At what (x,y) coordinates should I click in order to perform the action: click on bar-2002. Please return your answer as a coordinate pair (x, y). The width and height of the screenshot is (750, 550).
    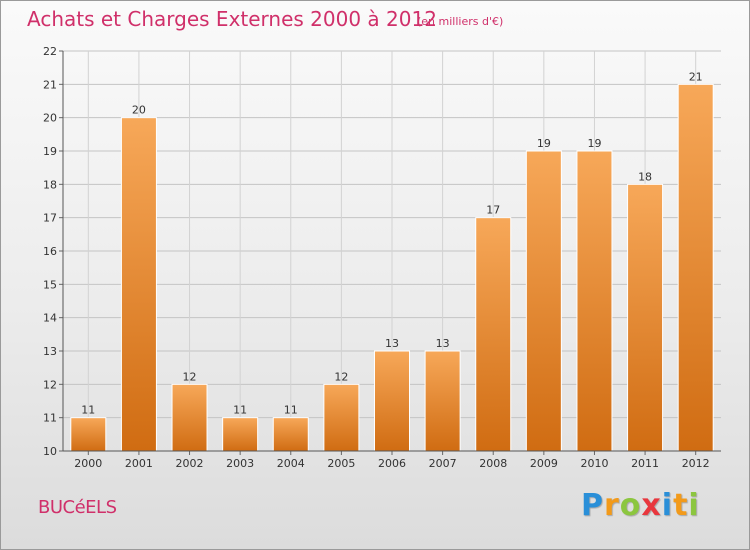
    Looking at the image, I should click on (189, 417).